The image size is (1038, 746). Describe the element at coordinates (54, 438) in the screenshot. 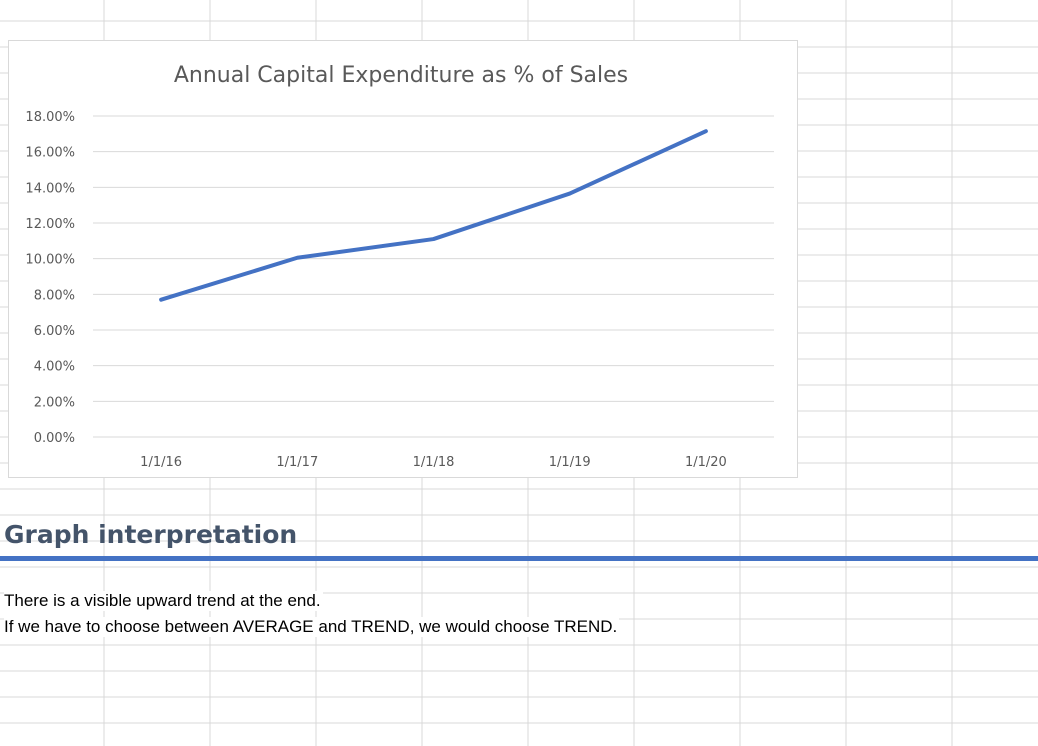

I see `y-tick-label: 0.00%` at that location.